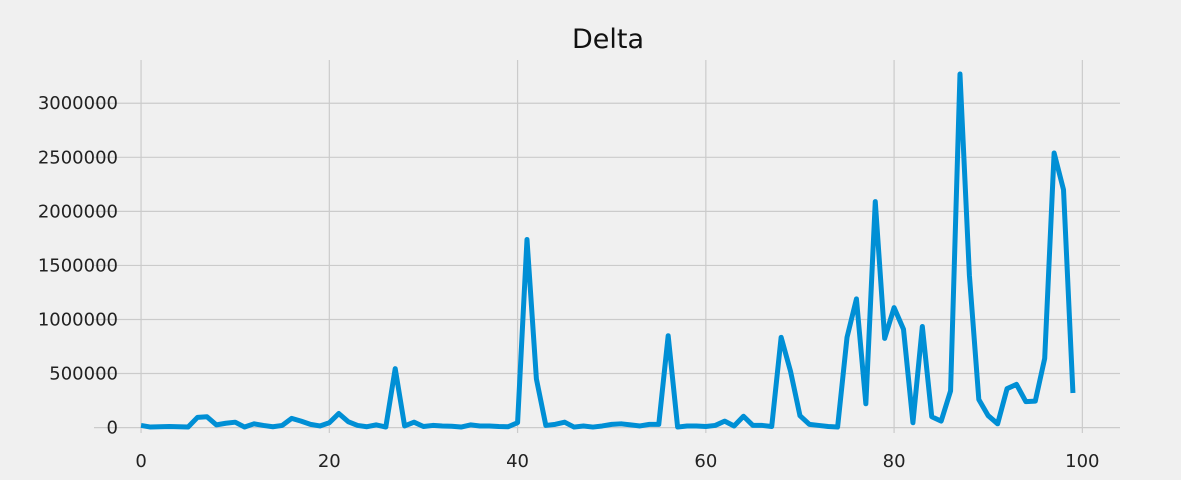 The width and height of the screenshot is (1181, 480). I want to click on y-tick-label-3: 1500000, so click(78, 265).